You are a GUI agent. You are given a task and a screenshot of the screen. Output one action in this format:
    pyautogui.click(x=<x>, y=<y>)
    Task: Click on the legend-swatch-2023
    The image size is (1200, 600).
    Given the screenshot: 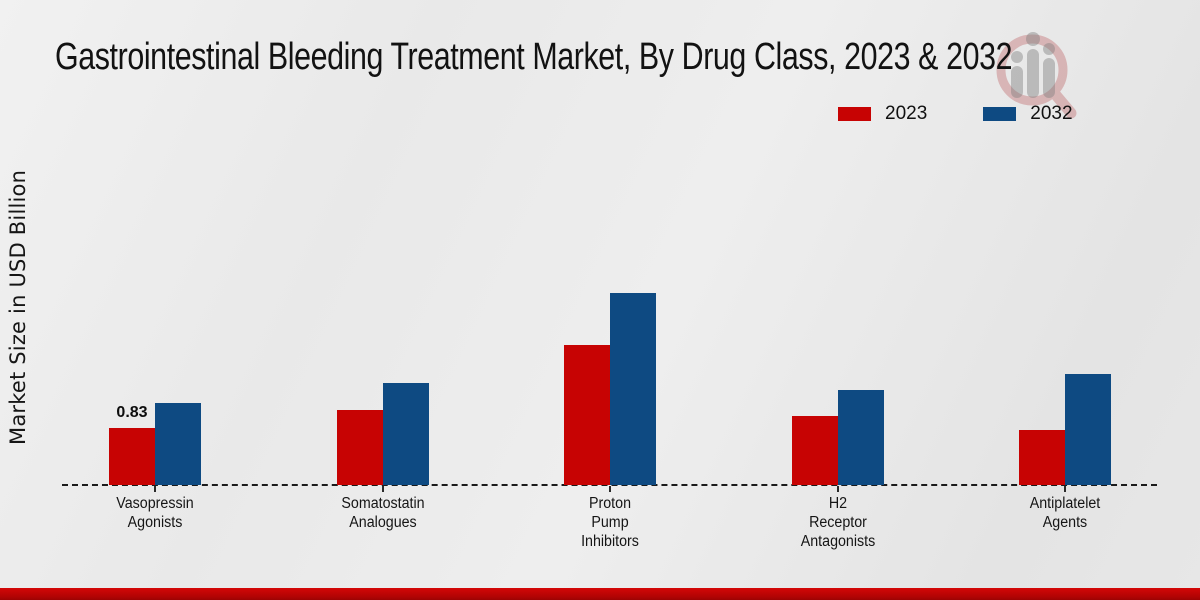 What is the action you would take?
    pyautogui.click(x=854, y=114)
    